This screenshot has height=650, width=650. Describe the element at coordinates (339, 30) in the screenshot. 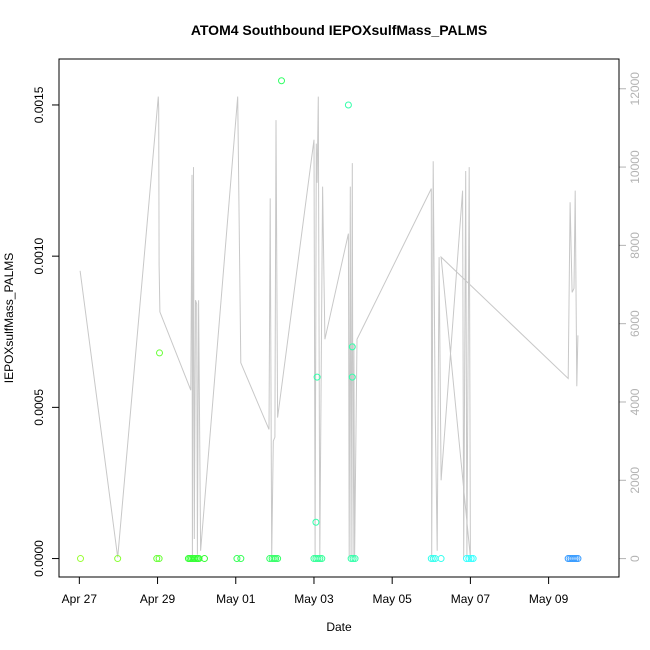

I see `chart-title: ATOM4 Southbound IEPOXsulfMass_PALMS` at that location.